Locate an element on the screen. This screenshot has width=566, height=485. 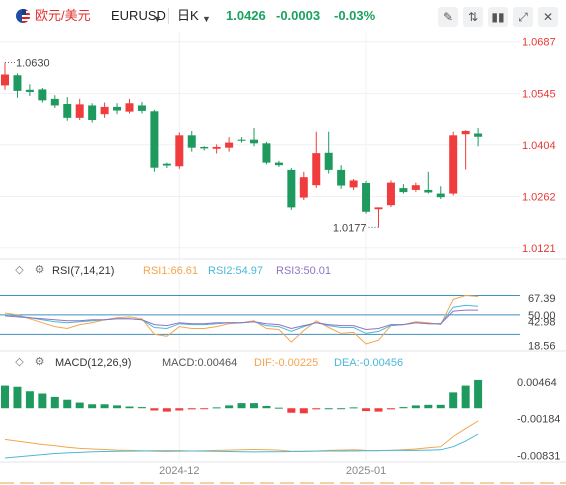
price-change: -0.0003 is located at coordinates (298, 15).